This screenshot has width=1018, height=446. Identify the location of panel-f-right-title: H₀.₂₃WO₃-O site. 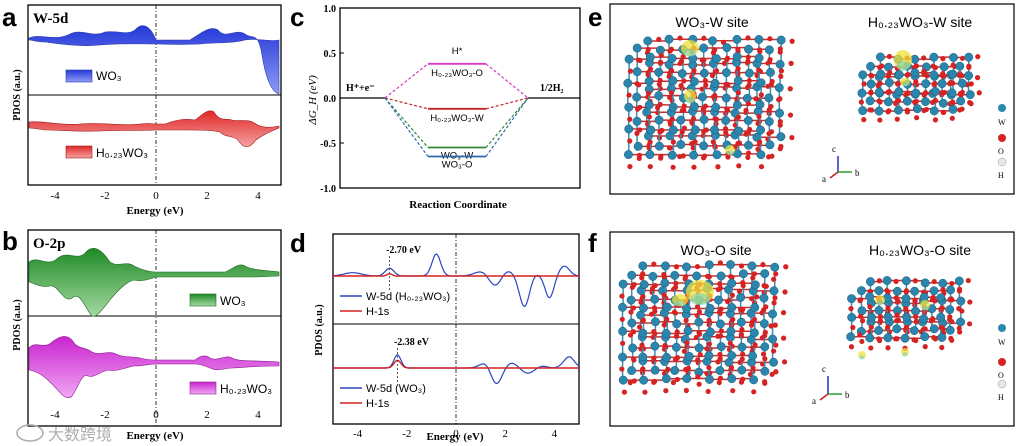
(920, 250).